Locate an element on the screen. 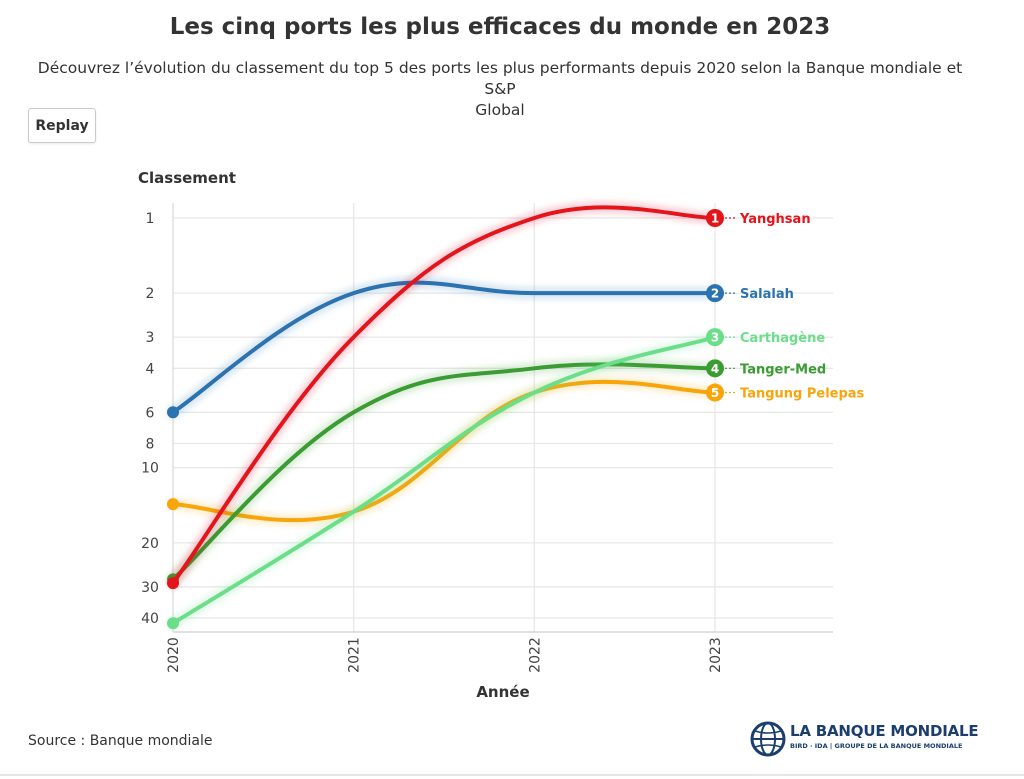 This screenshot has height=779, width=1024. series-end-label: 5 Tangung Pelepas is located at coordinates (785, 392).